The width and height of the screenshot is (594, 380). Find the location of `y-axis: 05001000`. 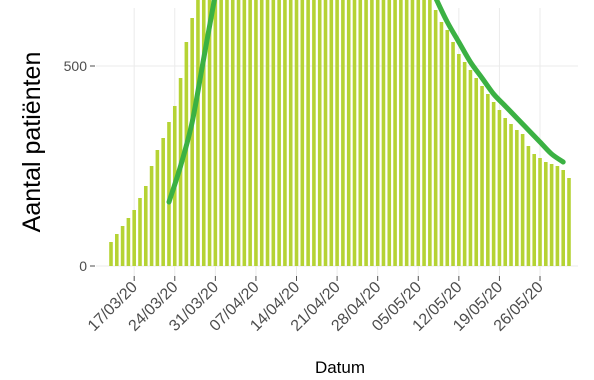

y-axis: 05001000 is located at coordinates (79, 166).